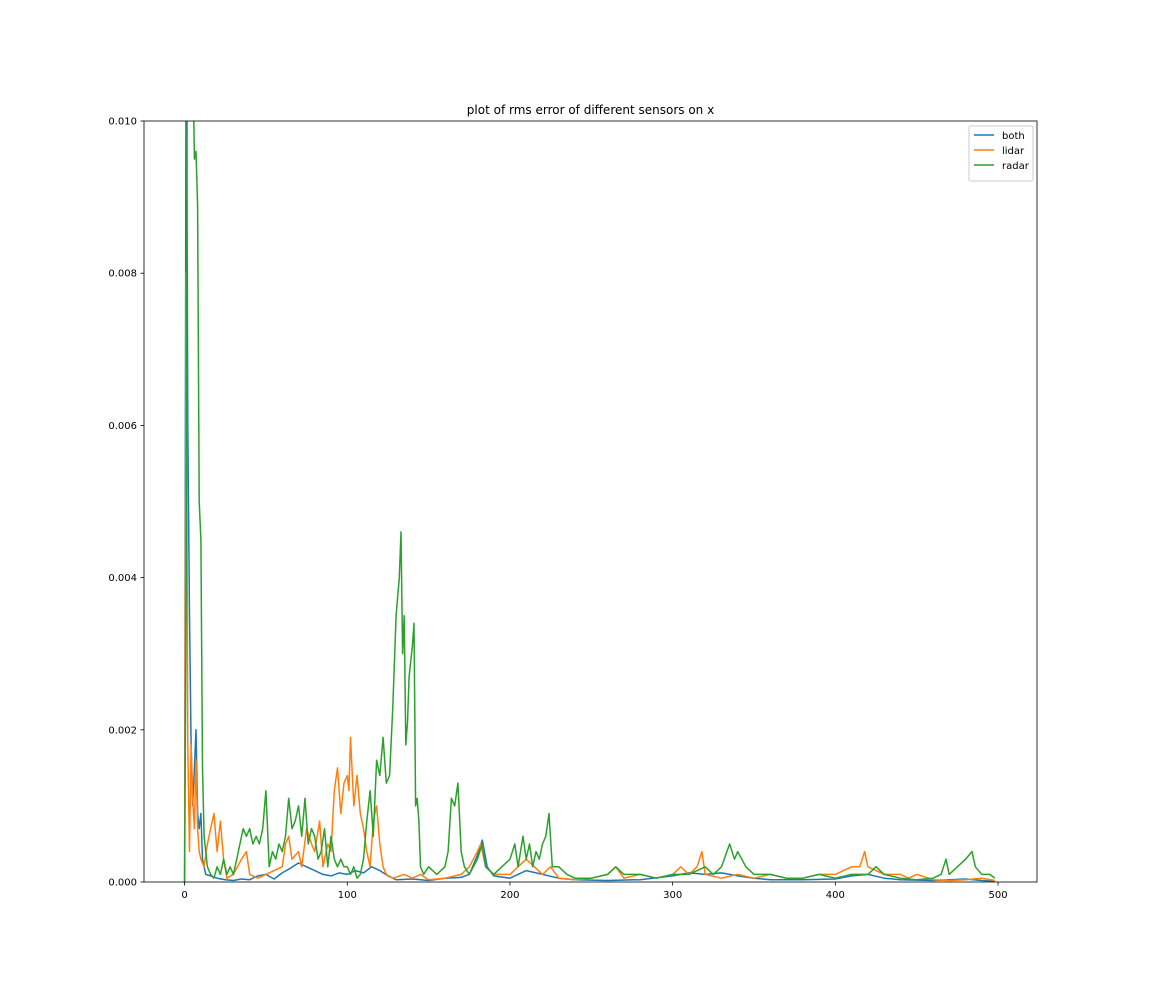 Image resolution: width=1152 pixels, height=1008 pixels. What do you see at coordinates (1013, 136) in the screenshot?
I see `legend-label-both: both` at bounding box center [1013, 136].